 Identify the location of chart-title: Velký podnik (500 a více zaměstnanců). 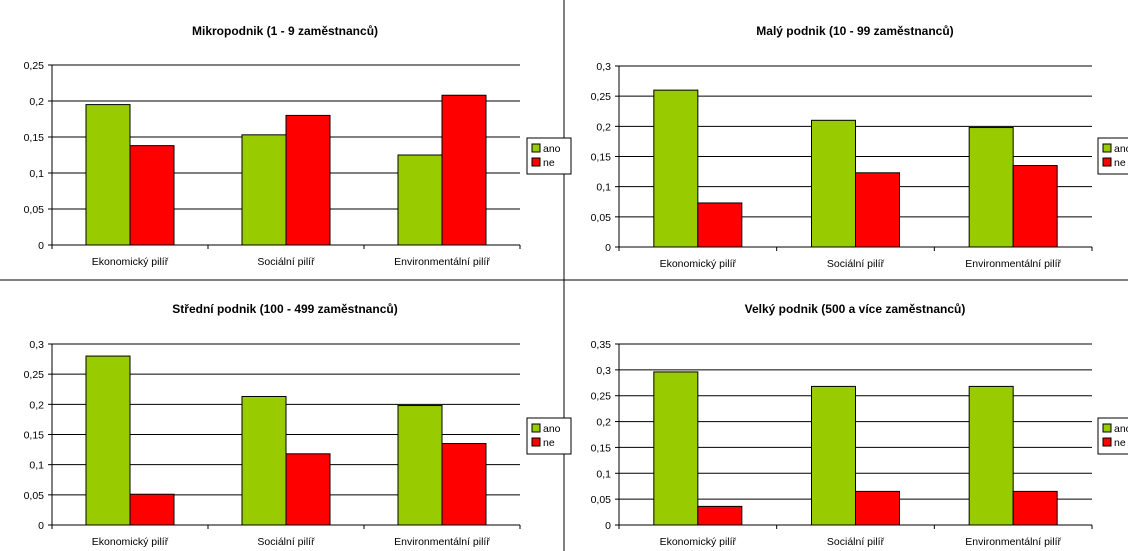
(855, 309).